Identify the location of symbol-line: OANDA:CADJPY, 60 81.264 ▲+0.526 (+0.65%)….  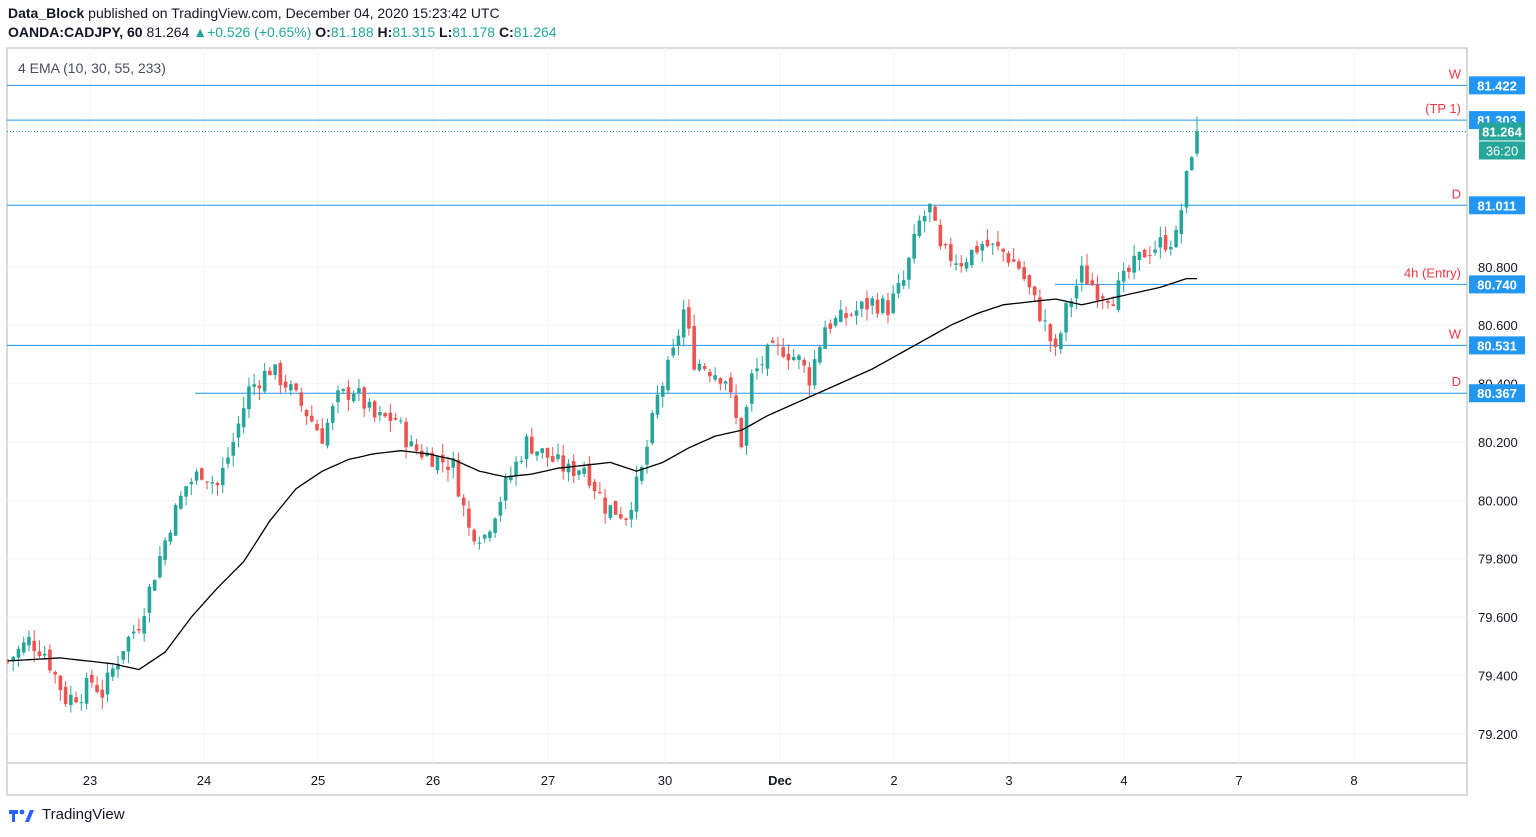
(282, 32).